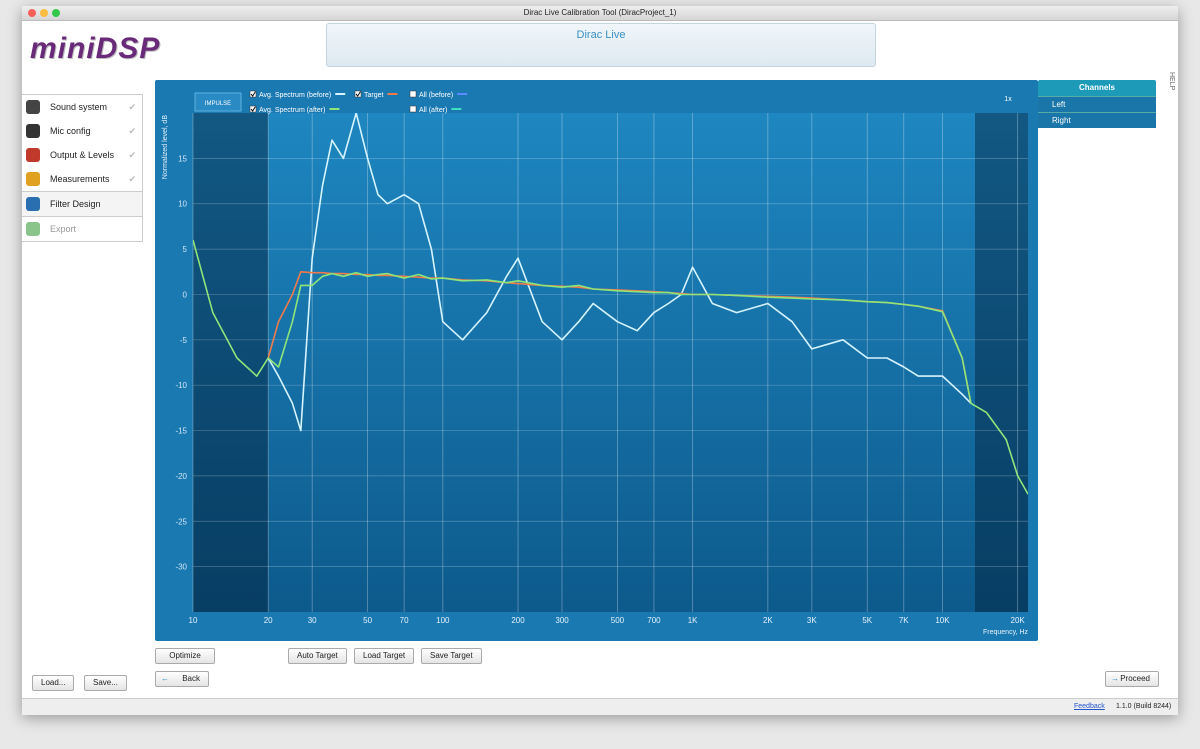  I want to click on x-tick-label: 20, so click(268, 620).